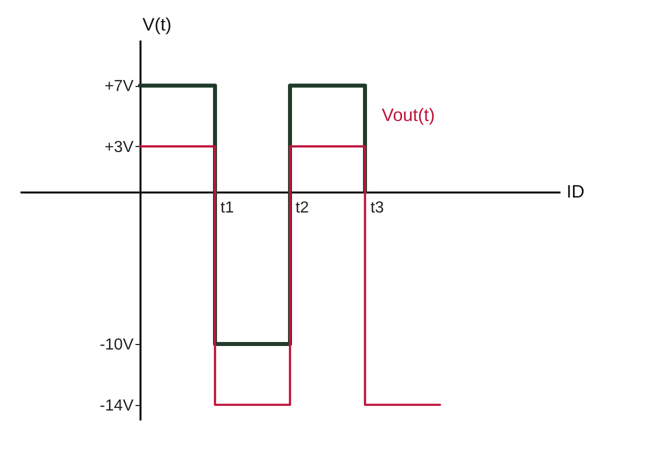 This screenshot has height=472, width=660. Describe the element at coordinates (377, 208) in the screenshot. I see `x-tick-label: t3` at that location.